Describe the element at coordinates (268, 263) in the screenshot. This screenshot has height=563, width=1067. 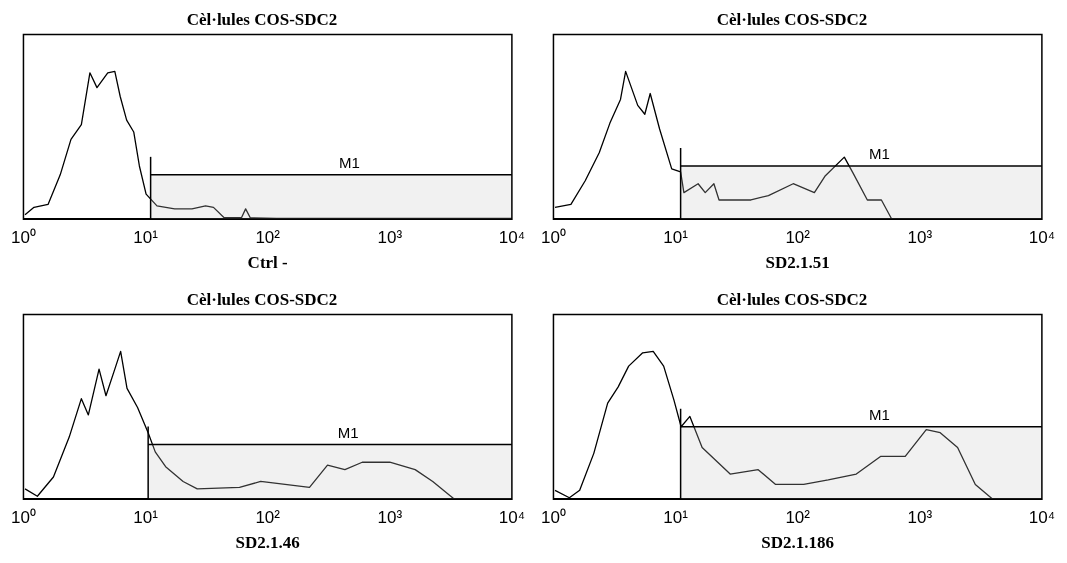
I see `x-axis-title: Ctrl -` at that location.